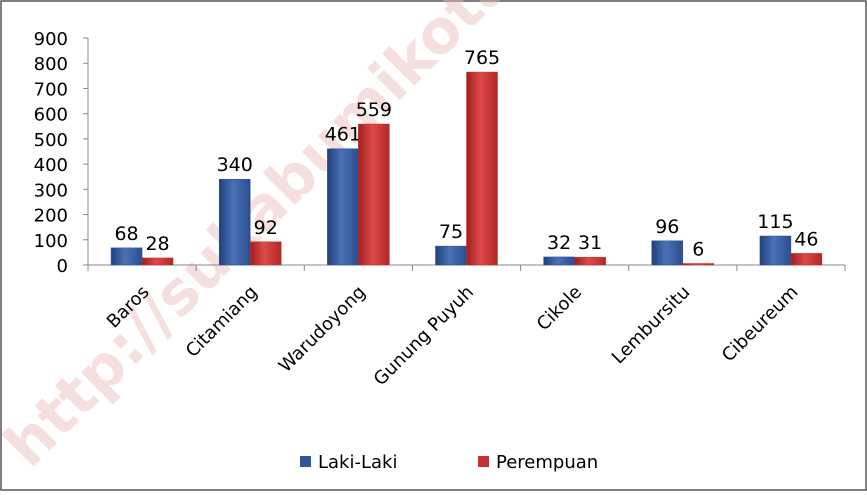 The image size is (867, 495). What do you see at coordinates (374, 110) in the screenshot?
I see `data-label: 559` at bounding box center [374, 110].